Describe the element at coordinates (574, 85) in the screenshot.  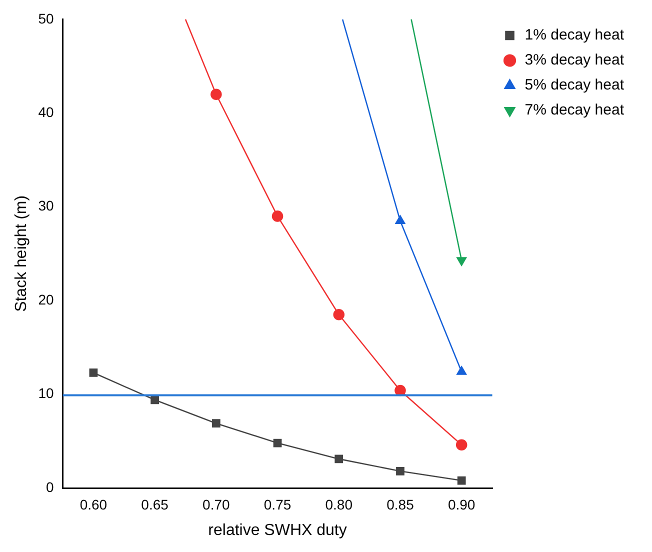
I see `legend-label: 5% decay heat` at that location.